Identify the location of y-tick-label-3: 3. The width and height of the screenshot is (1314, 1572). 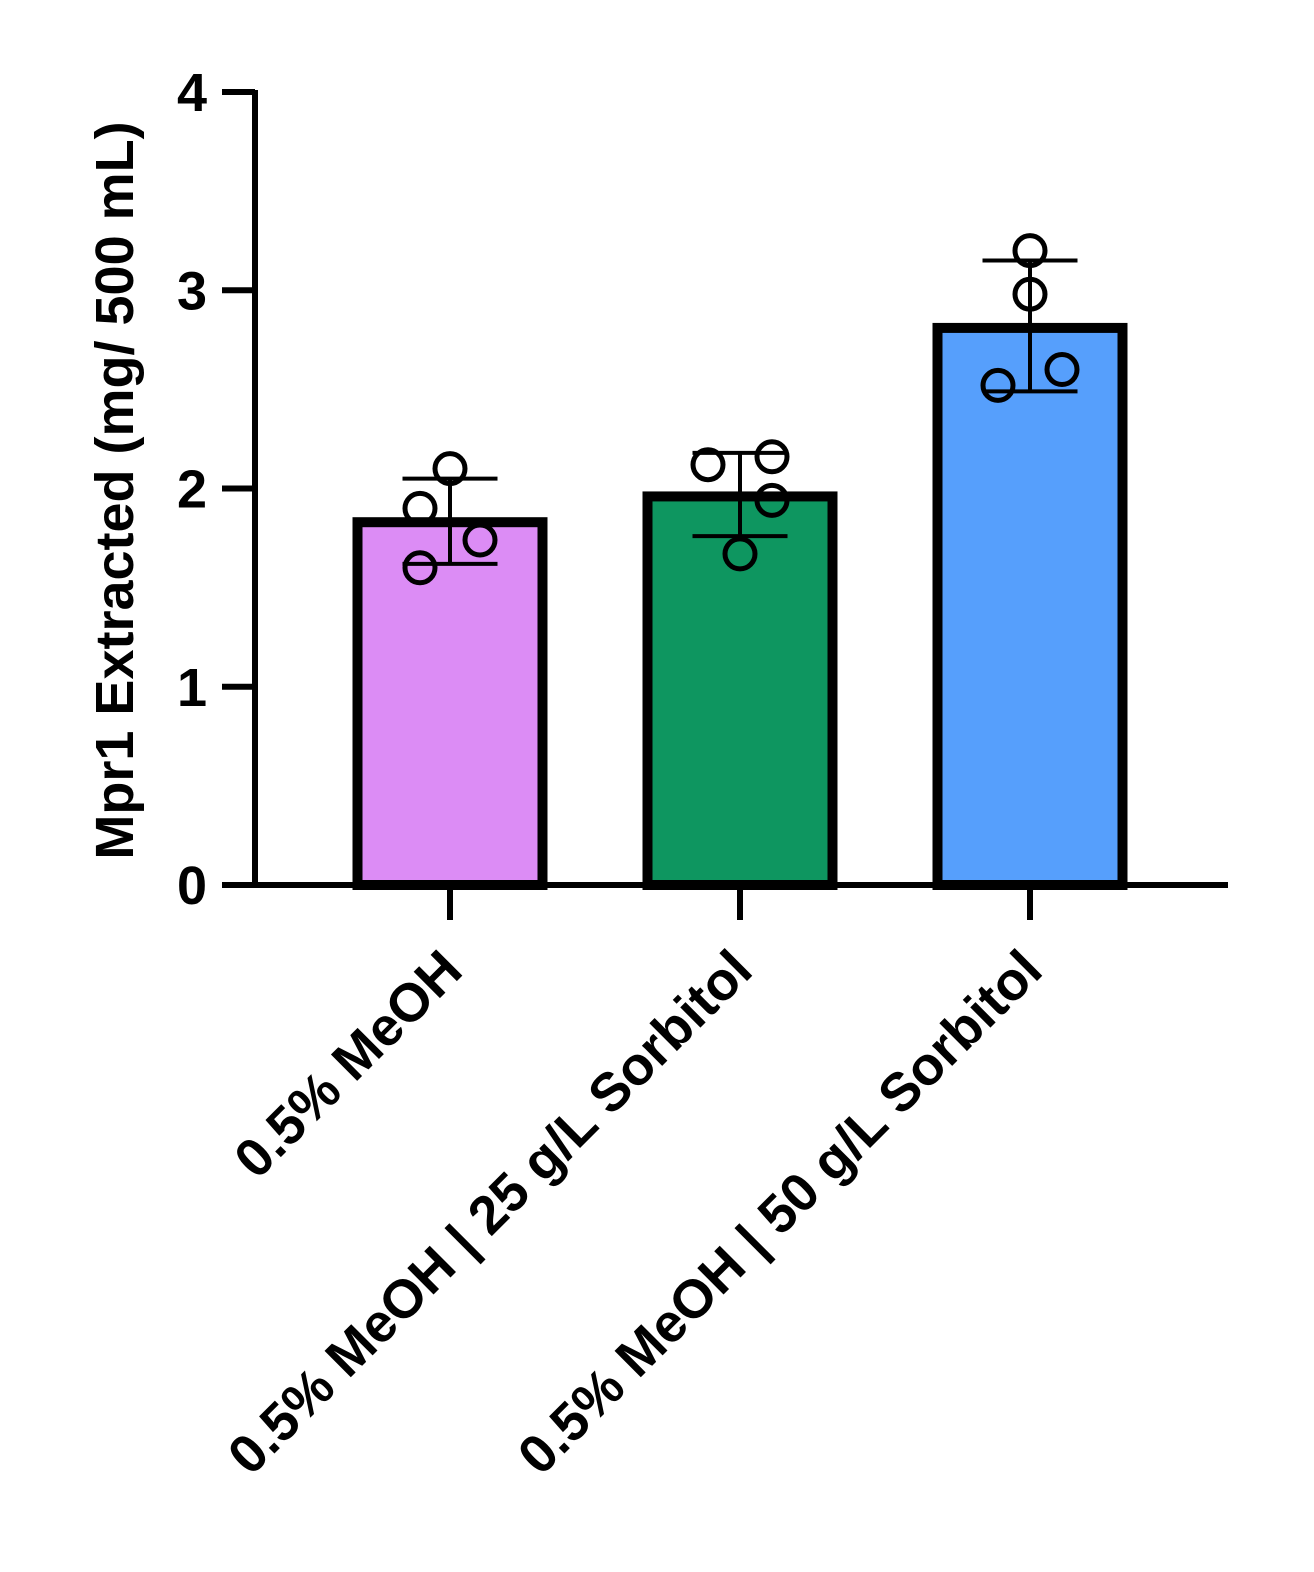
(192, 291).